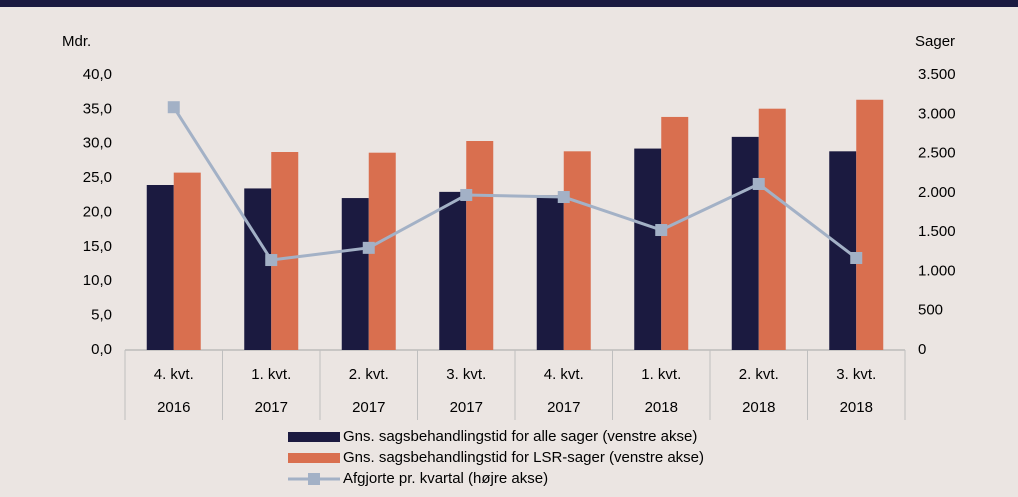  Describe the element at coordinates (101, 315) in the screenshot. I see `y-tick-label: 5,0` at that location.